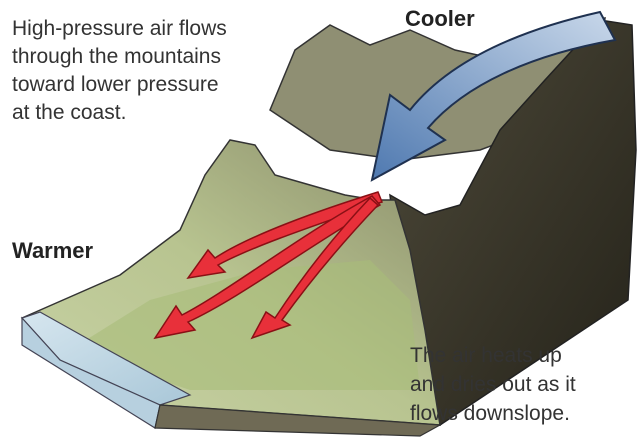  Describe the element at coordinates (119, 28) in the screenshot. I see `intro-line: High-pressure air flows` at that location.